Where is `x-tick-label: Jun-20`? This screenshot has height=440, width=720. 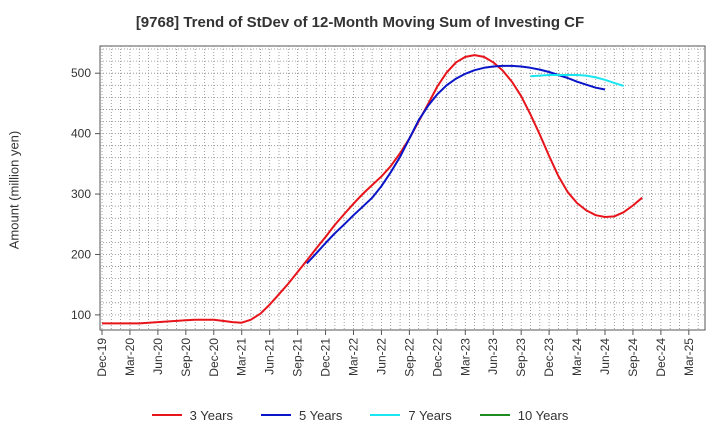 x-tick-label: Jun-20 is located at coordinates (158, 356).